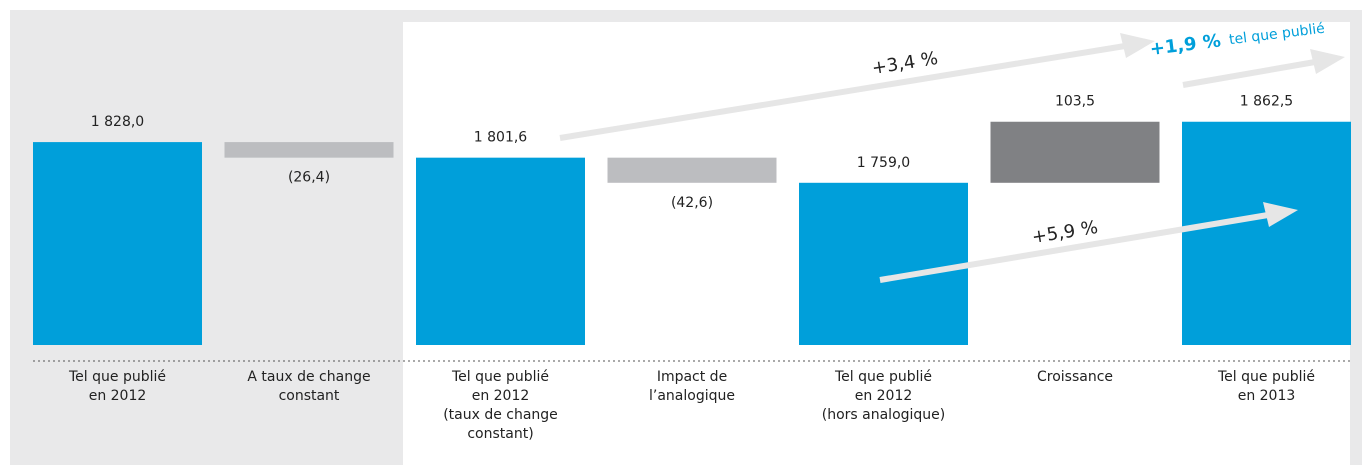 The image size is (1362, 473). I want to click on arrows, so click(952, 87).